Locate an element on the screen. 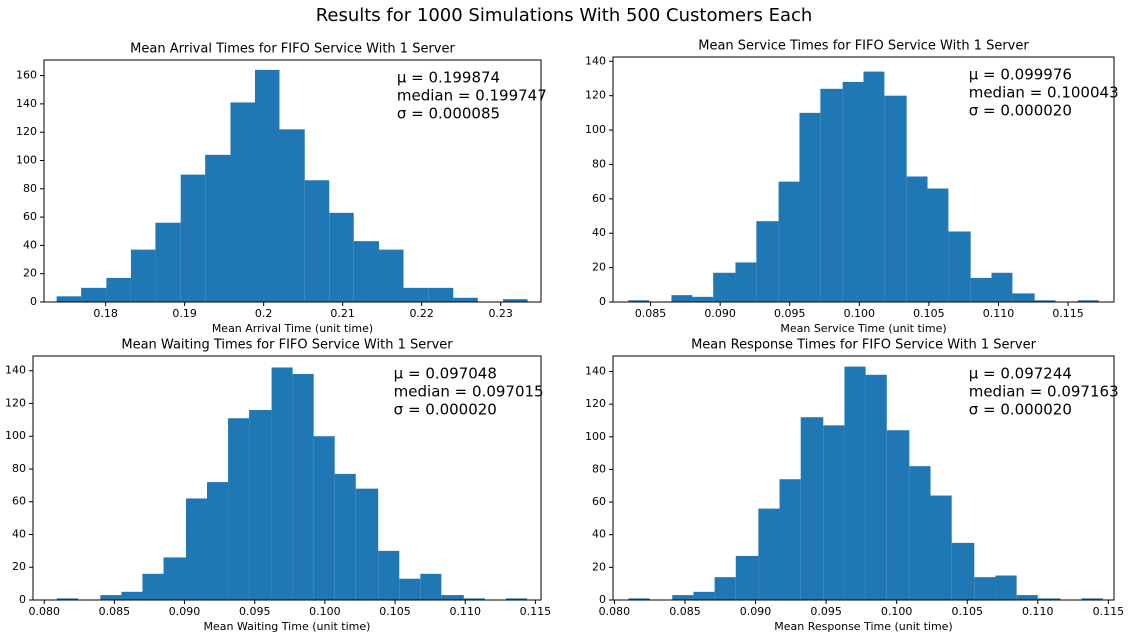  x-tick-label: 0.115 is located at coordinates (1068, 313).